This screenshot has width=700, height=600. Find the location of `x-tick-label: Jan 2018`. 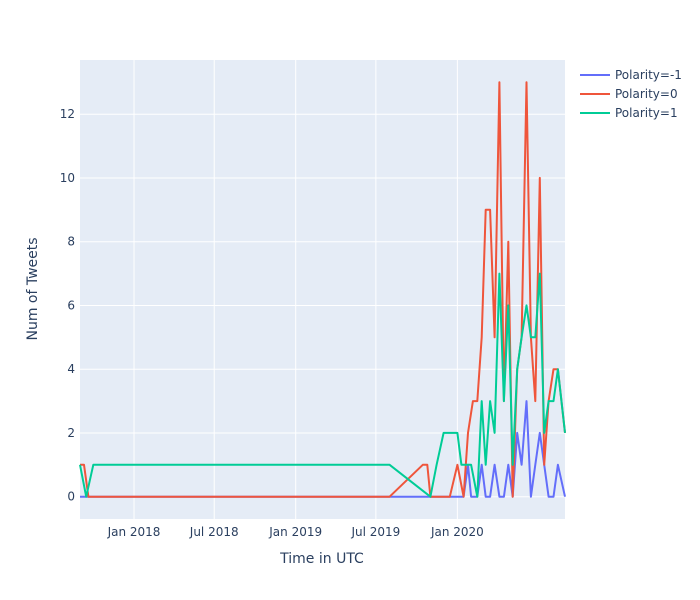

x-tick-label: Jan 2018 is located at coordinates (134, 532).